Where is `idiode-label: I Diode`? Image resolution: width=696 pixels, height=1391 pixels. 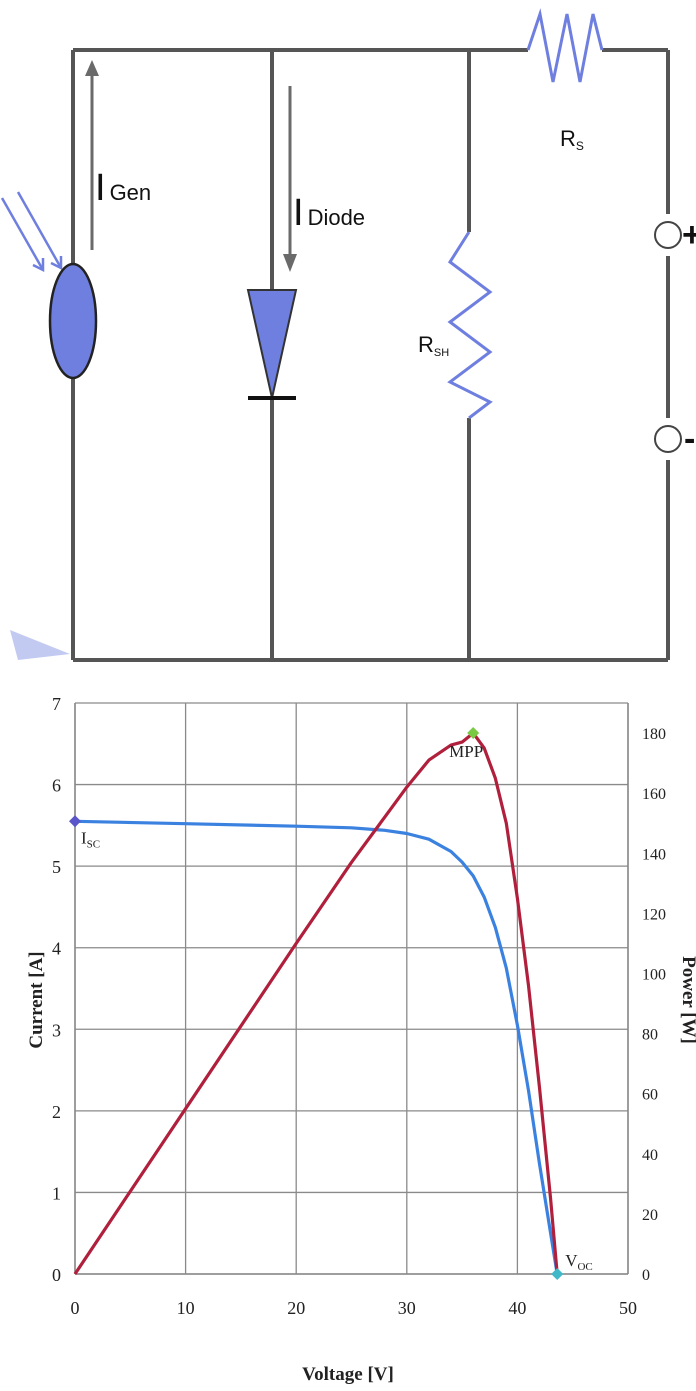
idiode-label: I Diode is located at coordinates (329, 213).